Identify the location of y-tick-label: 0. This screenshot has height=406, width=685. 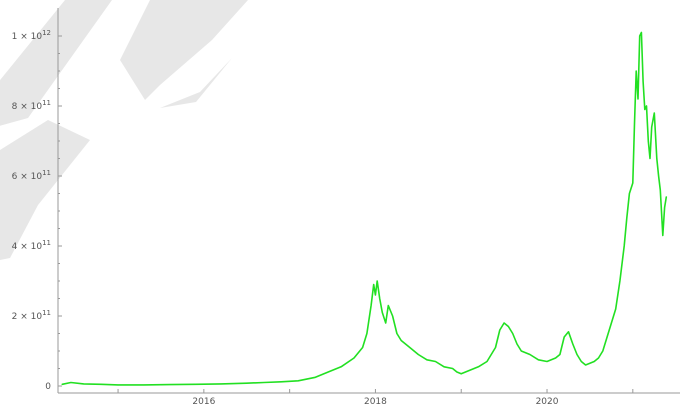
(48, 387).